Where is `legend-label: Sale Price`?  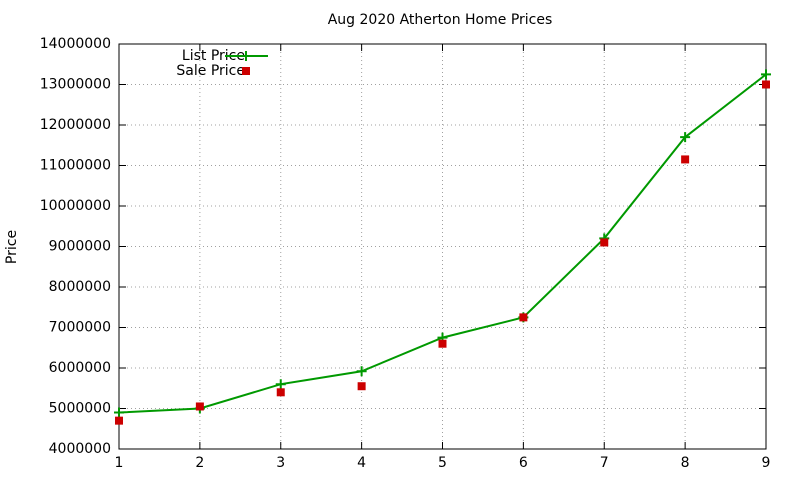
legend-label: Sale Price is located at coordinates (210, 71).